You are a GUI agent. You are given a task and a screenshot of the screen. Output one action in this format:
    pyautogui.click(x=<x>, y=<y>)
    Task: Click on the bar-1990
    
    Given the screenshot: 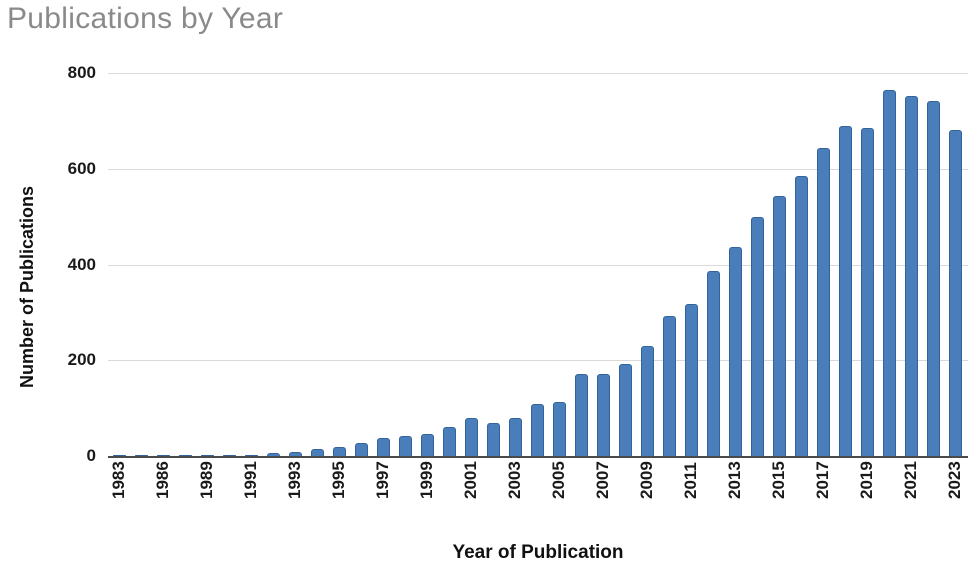 What is the action you would take?
    pyautogui.click(x=229, y=455)
    